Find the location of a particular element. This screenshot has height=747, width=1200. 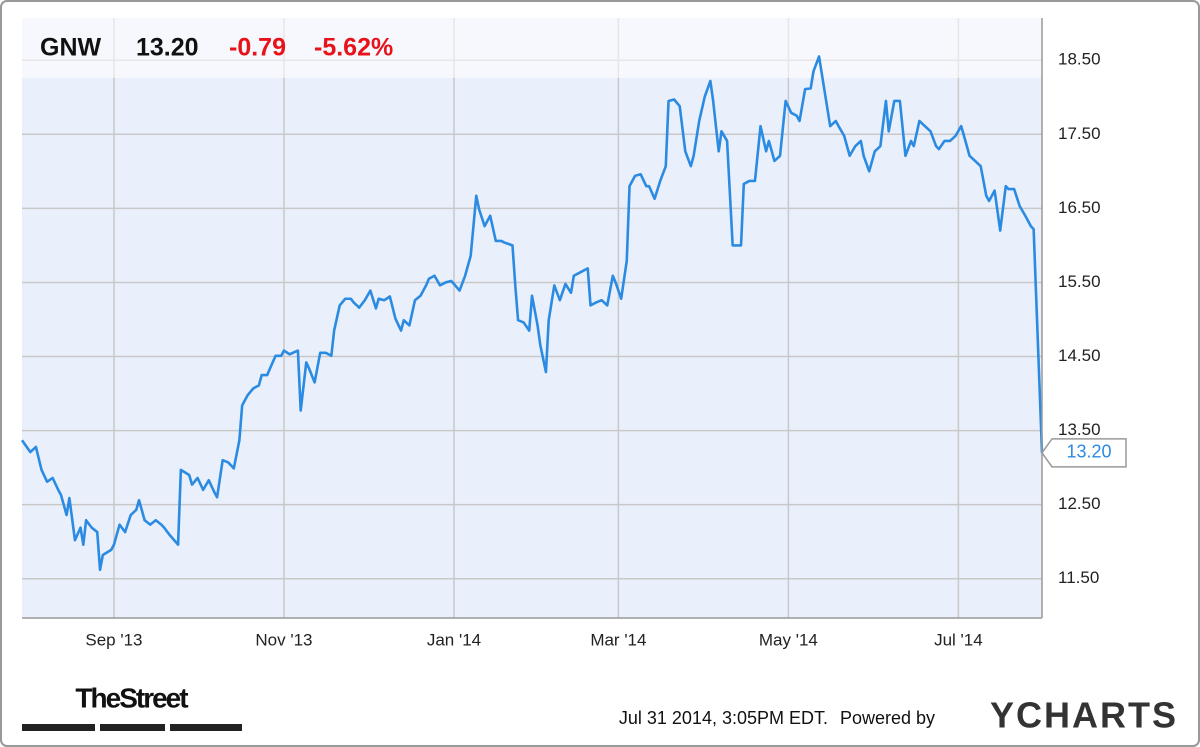

x-tick-label: May '14 is located at coordinates (788, 639).